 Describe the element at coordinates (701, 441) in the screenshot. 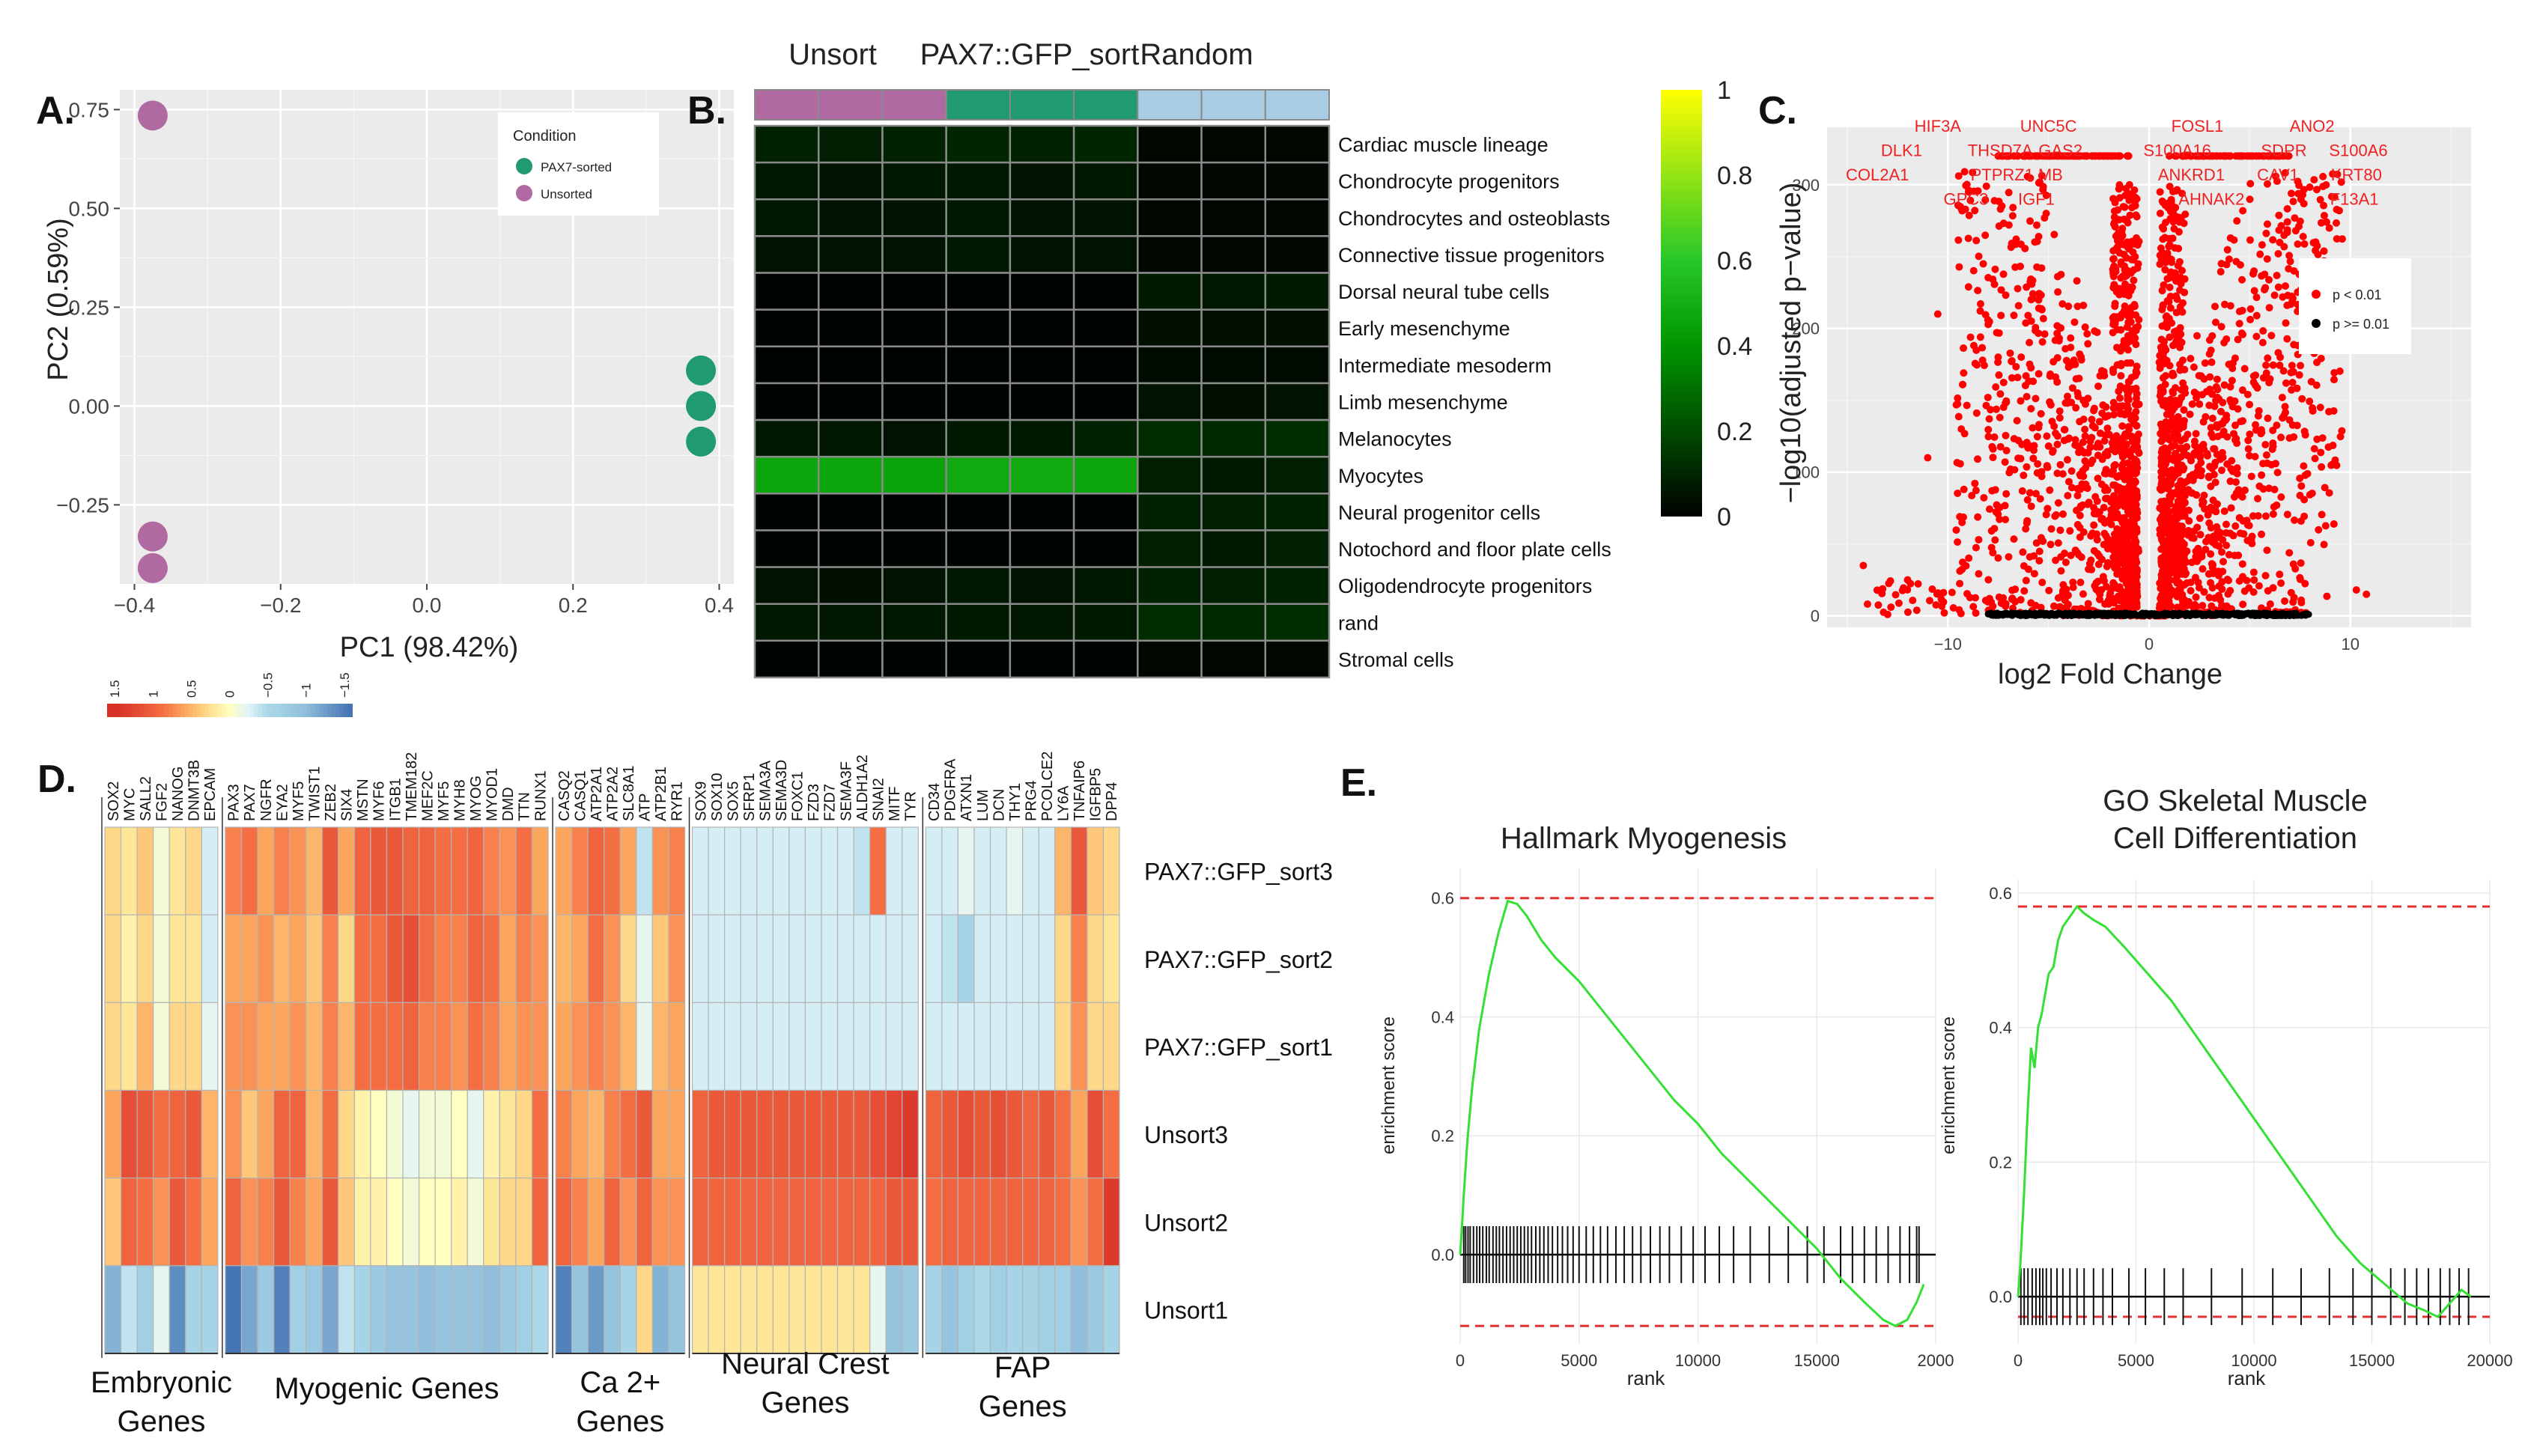

I see `panel-a-point` at that location.